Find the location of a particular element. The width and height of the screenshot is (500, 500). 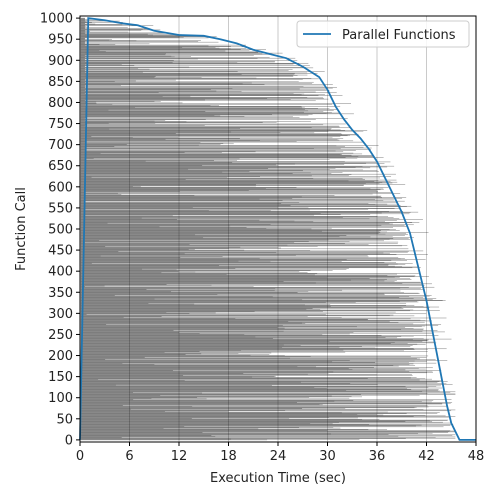

y-tick-label: 700 is located at coordinates (60, 145).